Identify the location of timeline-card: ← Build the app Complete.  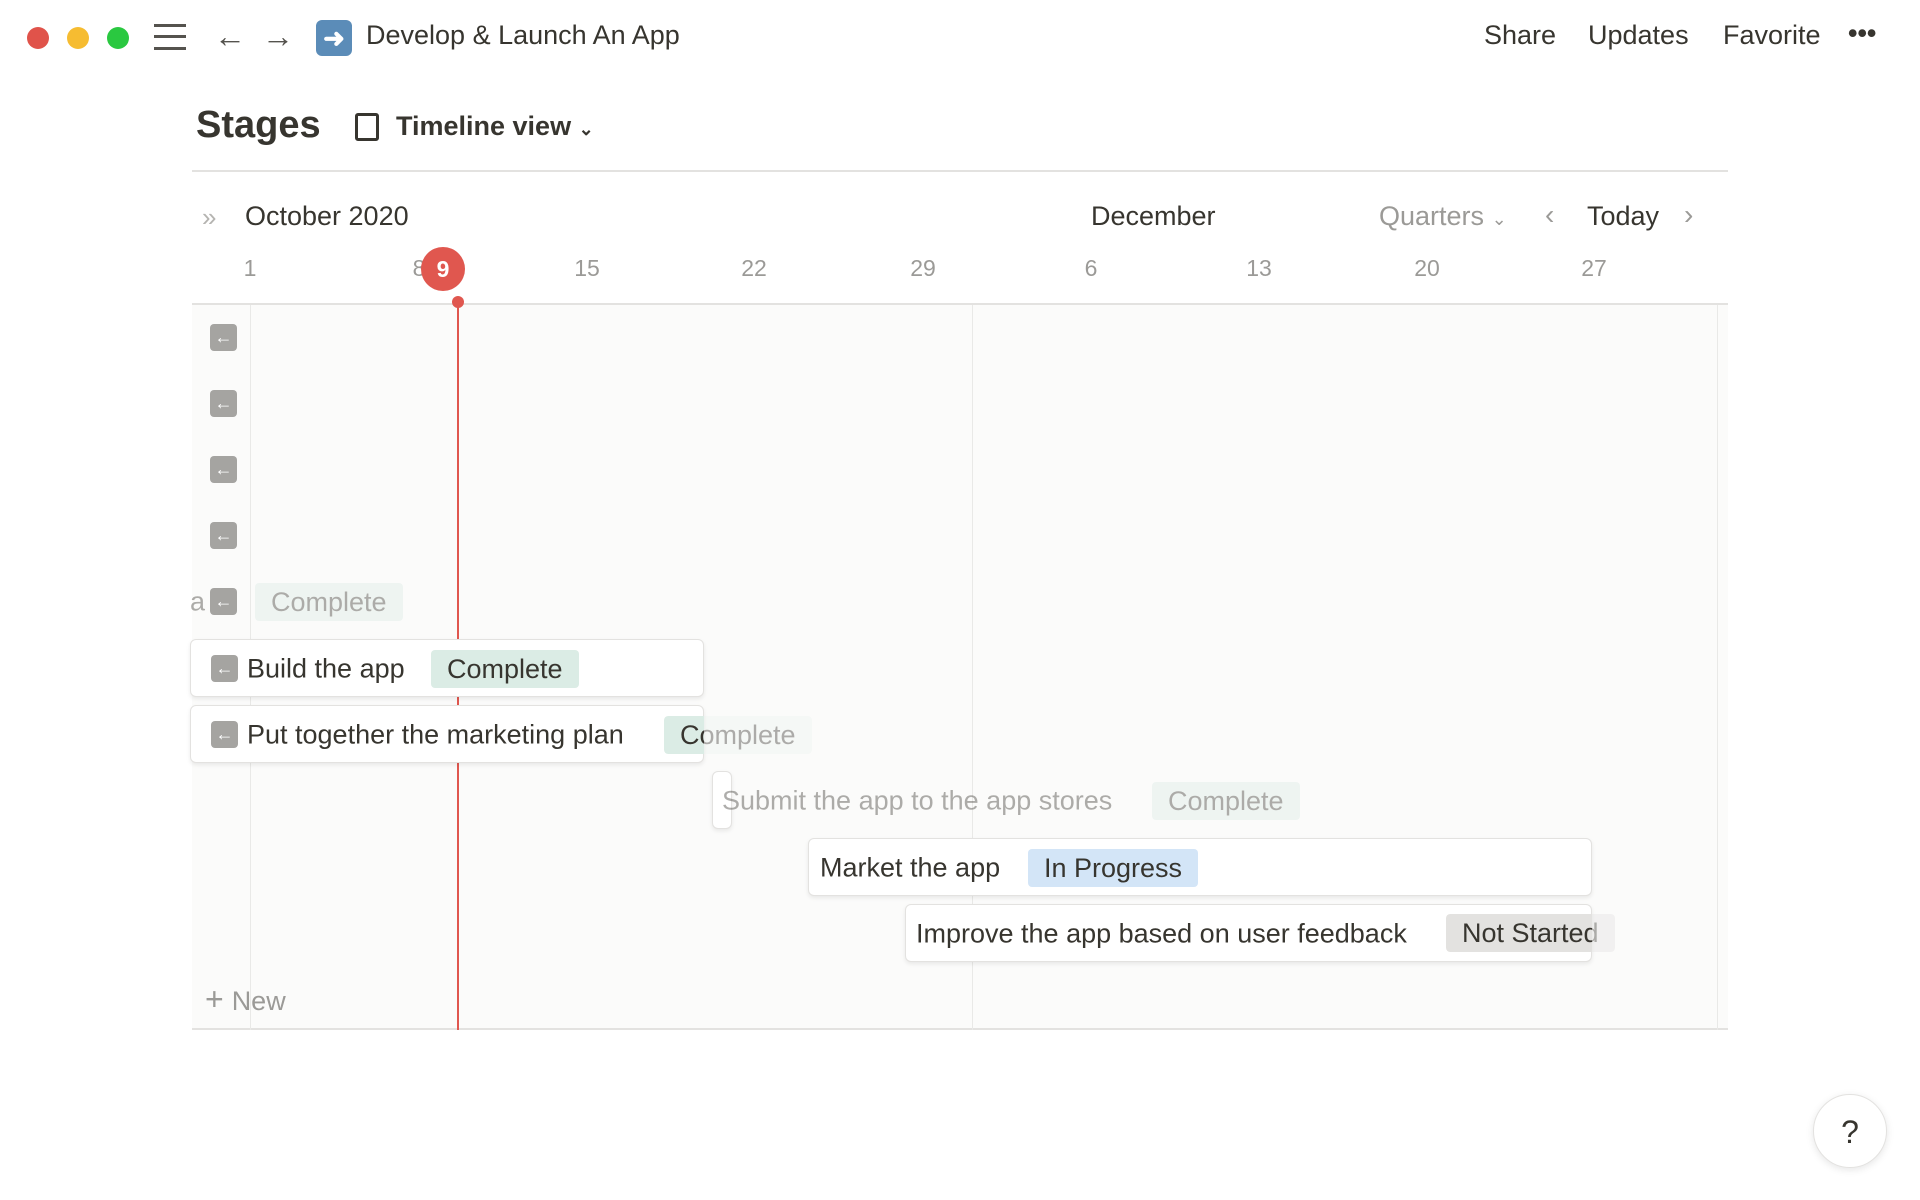
(447, 668).